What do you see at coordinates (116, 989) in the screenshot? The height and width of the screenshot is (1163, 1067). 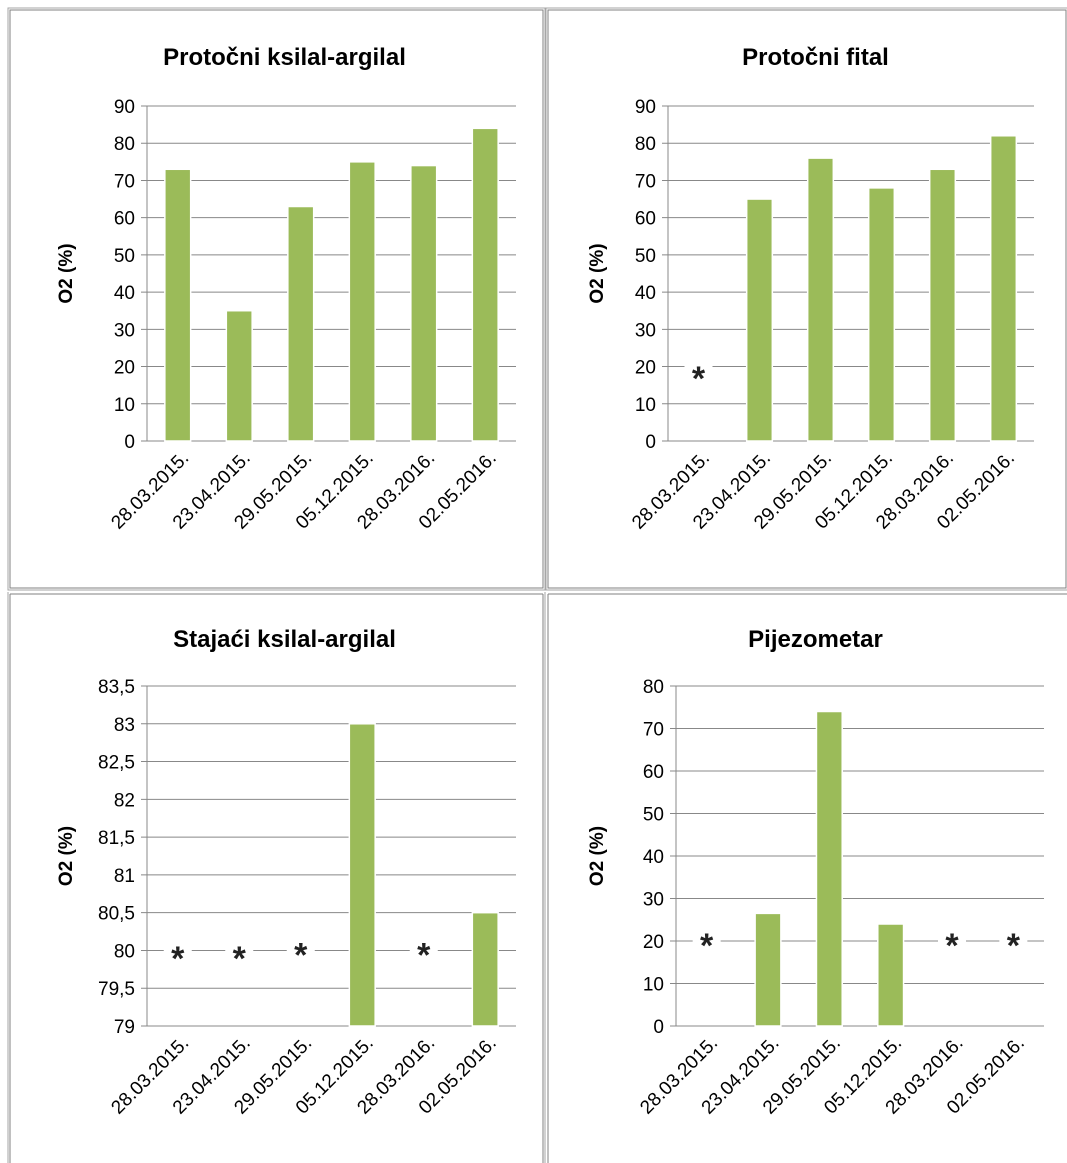 I see `y-tick-label: 79,5` at bounding box center [116, 989].